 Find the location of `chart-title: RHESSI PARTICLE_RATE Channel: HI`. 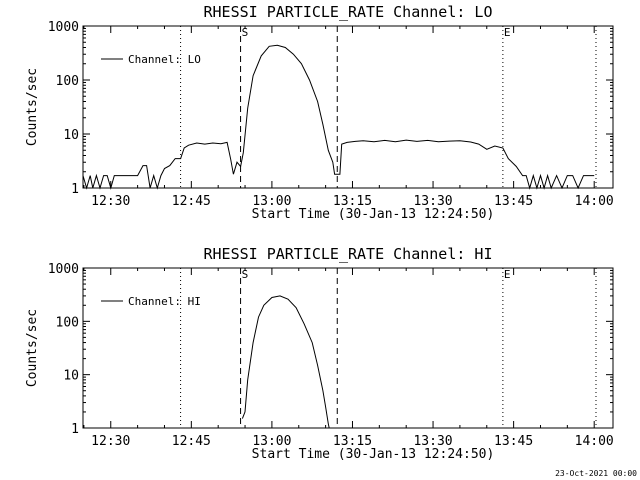

chart-title: RHESSI PARTICLE_RATE Channel: HI is located at coordinates (348, 254).